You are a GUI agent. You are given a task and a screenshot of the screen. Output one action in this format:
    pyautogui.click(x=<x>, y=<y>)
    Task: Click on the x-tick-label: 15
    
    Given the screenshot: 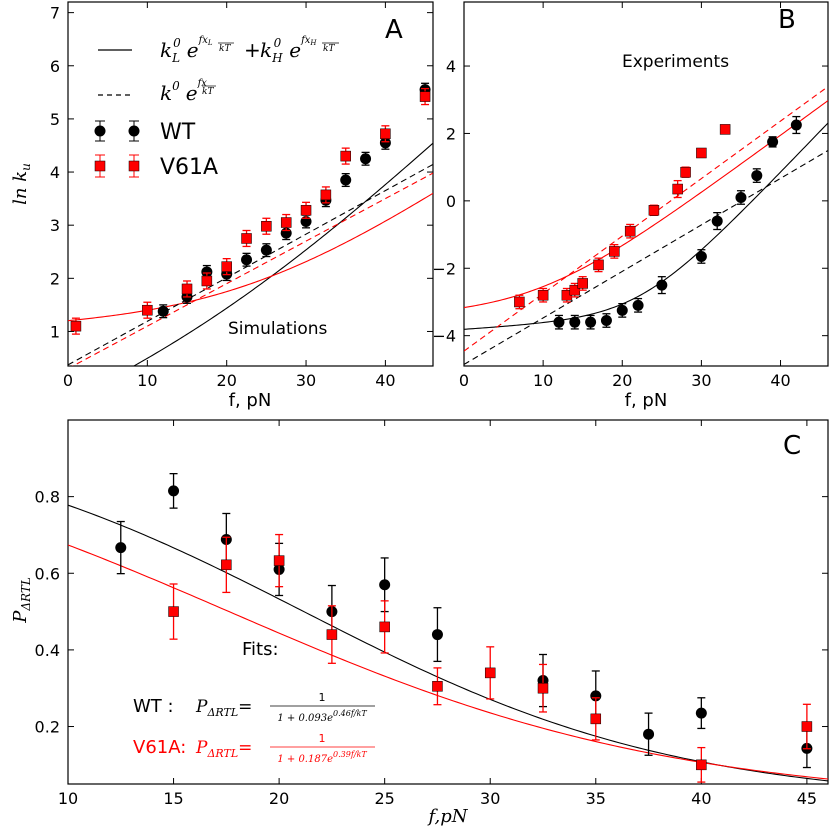 What is the action you would take?
    pyautogui.click(x=173, y=798)
    